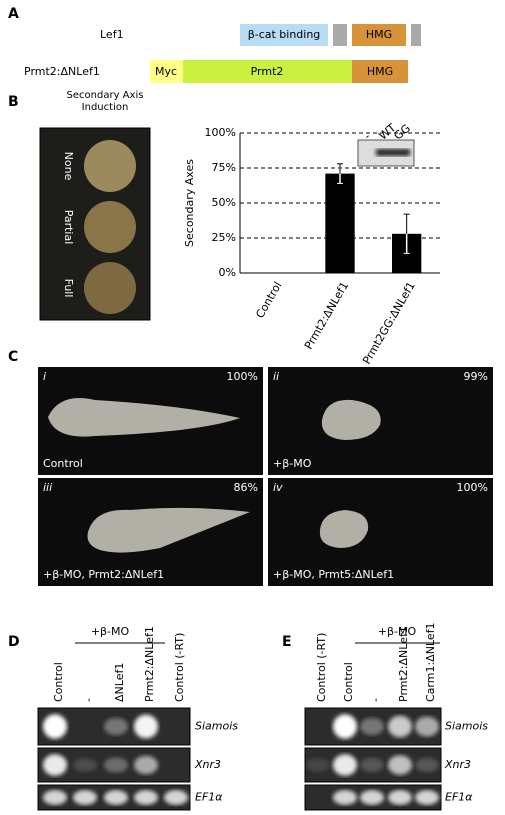 This screenshot has height=815, width=505. What do you see at coordinates (246, 487) in the screenshot?
I see `percent: 86%` at bounding box center [246, 487].